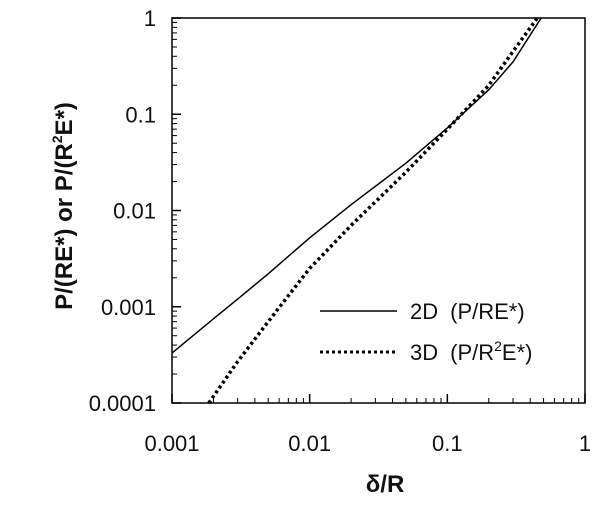 This screenshot has width=595, height=512. I want to click on legend: 2D (P/RE*) 3D (P/R2E*), so click(426, 332).